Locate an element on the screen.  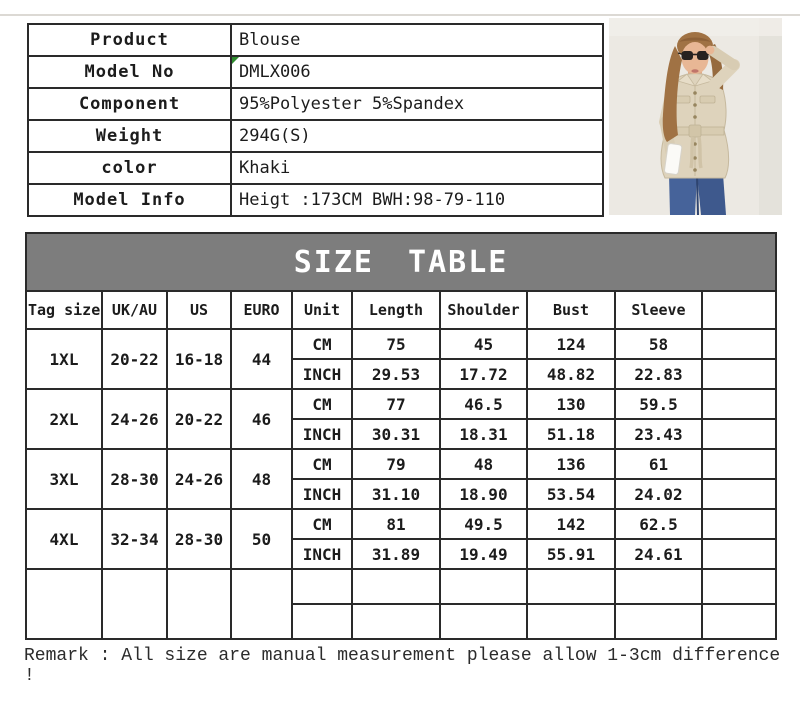
column-header-sleeve: Sleeve is located at coordinates (658, 310).